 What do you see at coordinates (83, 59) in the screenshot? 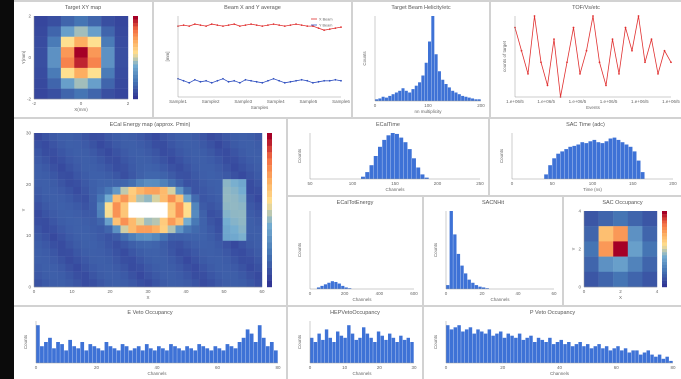
I see `target-xy-panel: Target XY map -2 0 2 2 0 -2 X(mm) Y(mm)` at bounding box center [83, 59].